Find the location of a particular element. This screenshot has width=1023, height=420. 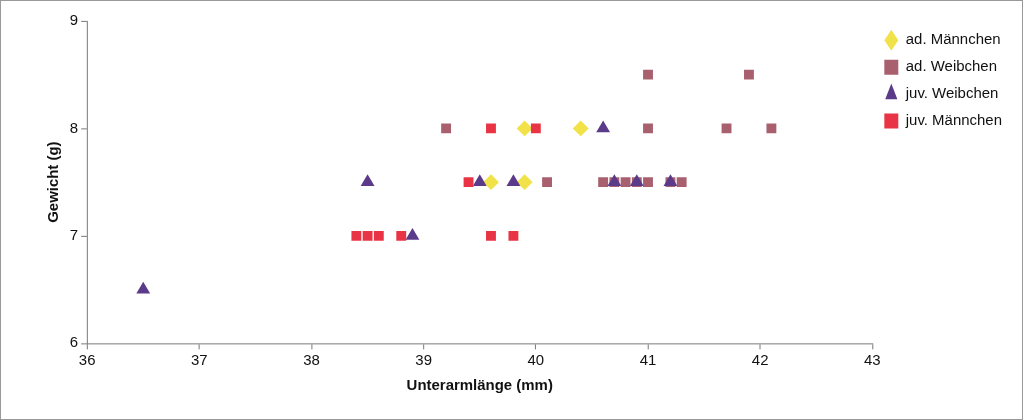

legend-label: juv. Männchen is located at coordinates (953, 120).